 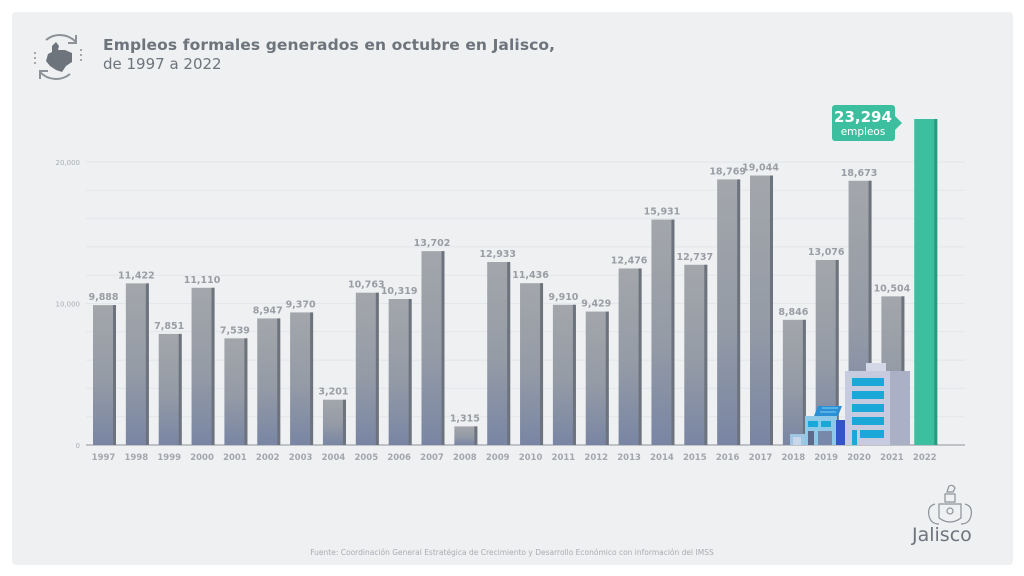 I want to click on x-tick-label: 2007, so click(x=432, y=458).